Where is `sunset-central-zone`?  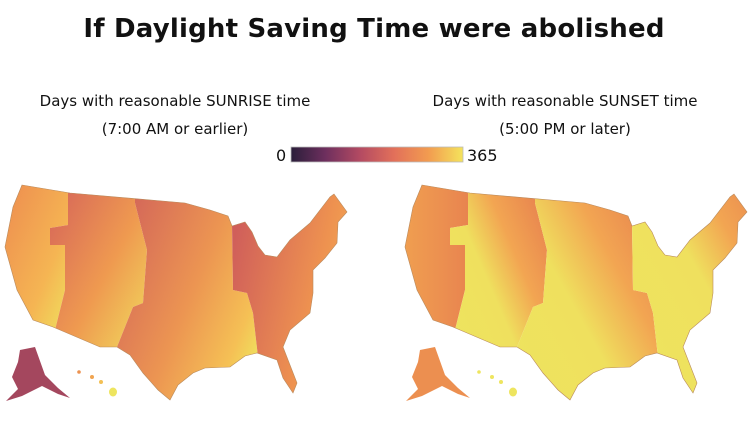
sunset-central-zone is located at coordinates (580, 292).